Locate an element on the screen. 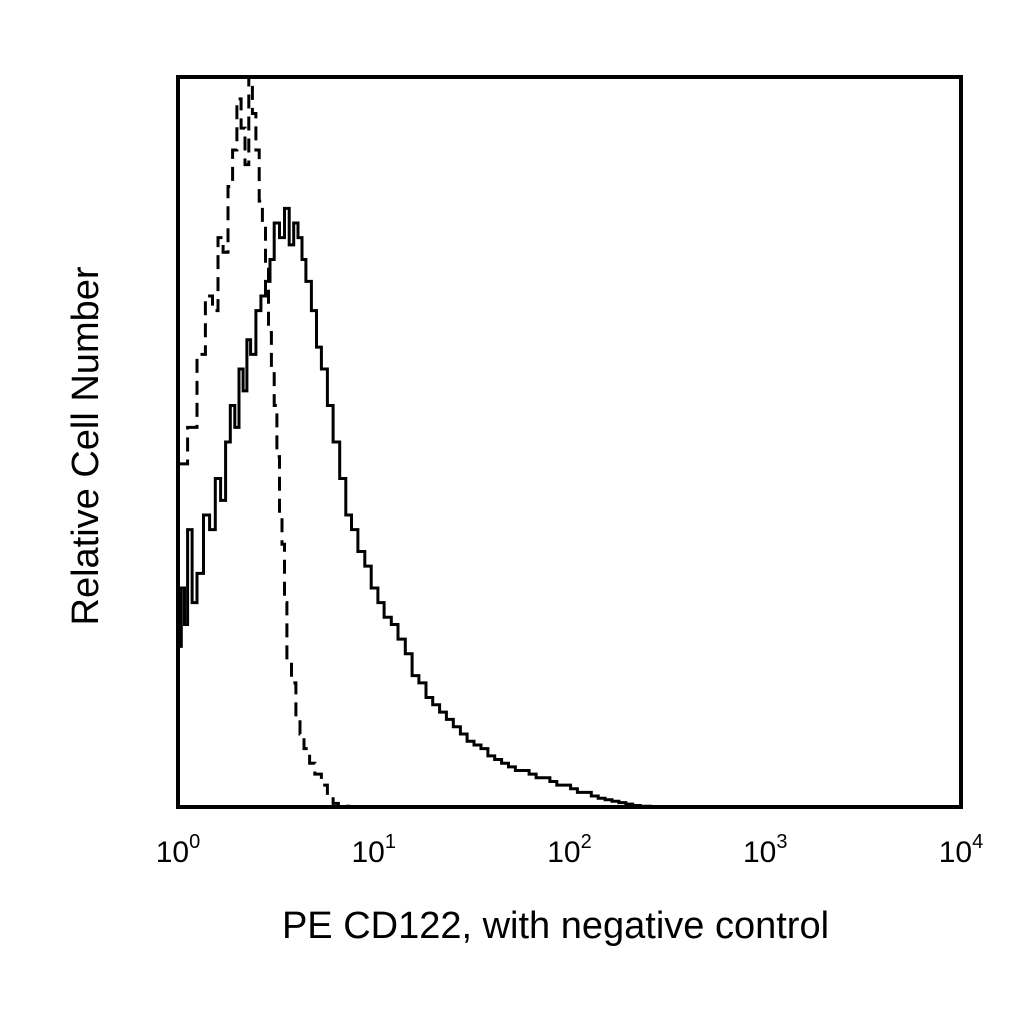 Image resolution: width=1024 pixels, height=1024 pixels. y-axis-label: Relative Cell Number is located at coordinates (86, 445).